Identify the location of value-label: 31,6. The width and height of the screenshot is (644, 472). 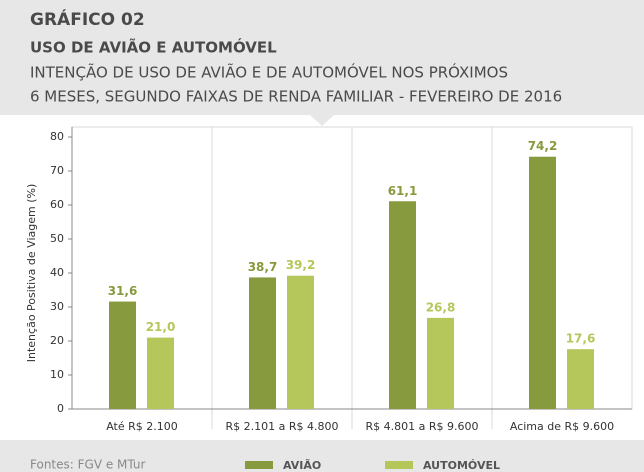
(123, 291).